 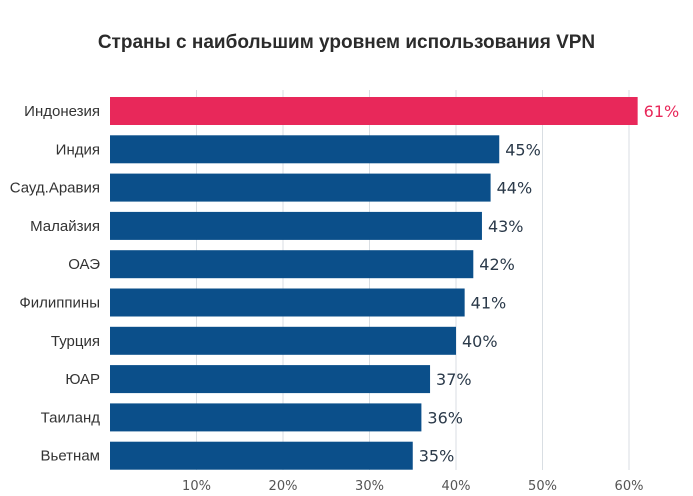 What do you see at coordinates (75, 341) in the screenshot?
I see `category-label: Турция` at bounding box center [75, 341].